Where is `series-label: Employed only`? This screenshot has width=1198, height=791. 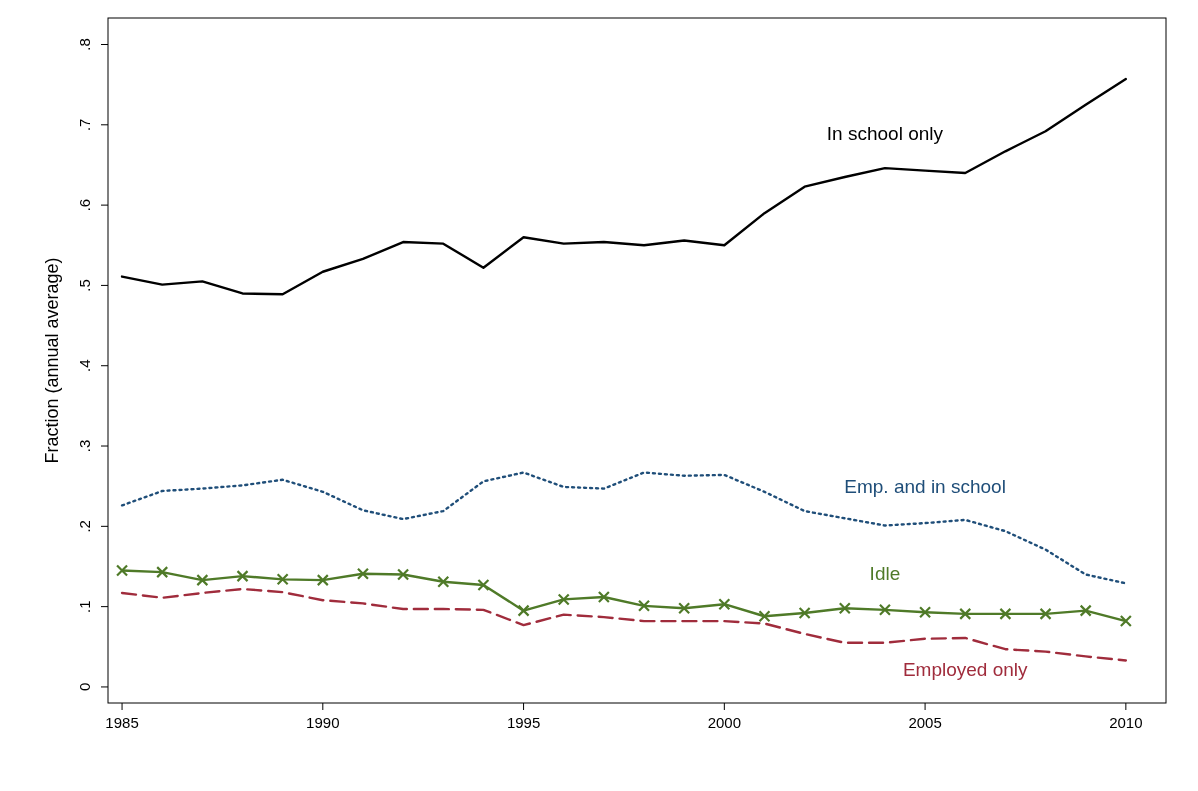
series-label: Employed only is located at coordinates (965, 669).